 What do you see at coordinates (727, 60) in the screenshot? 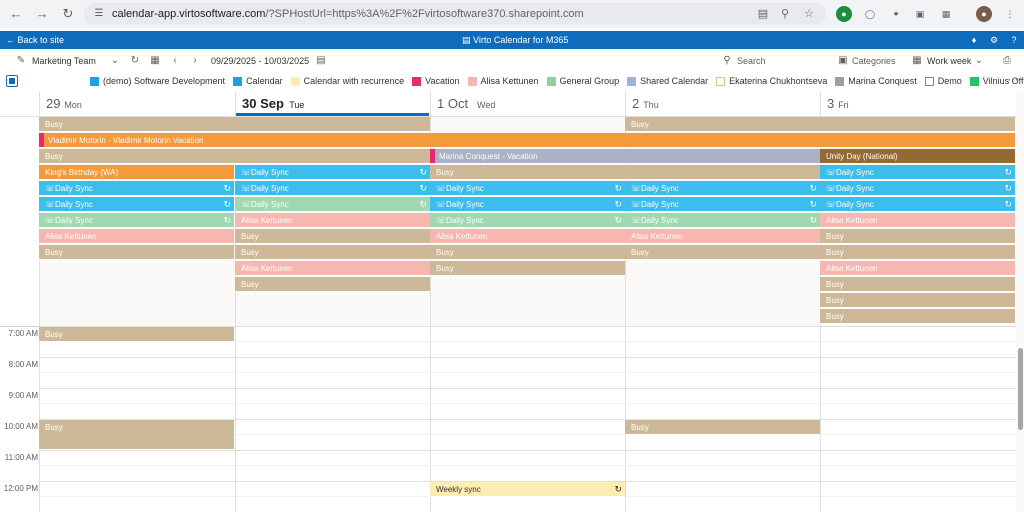
I see `search-icon: ⚲` at bounding box center [727, 60].